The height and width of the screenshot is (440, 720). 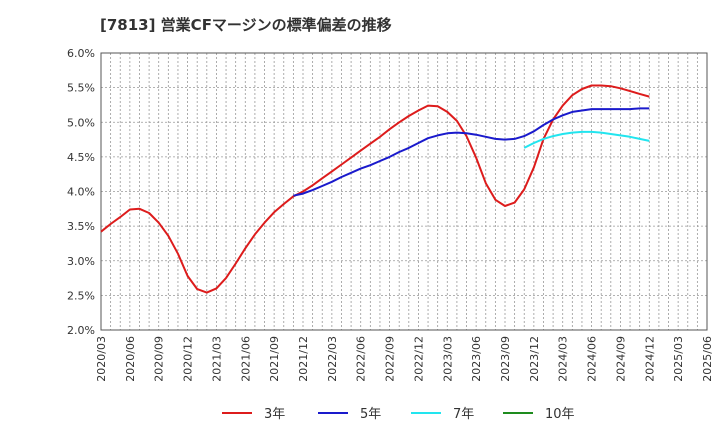 I want to click on x-tick-label: 2024/03, so click(x=563, y=359).